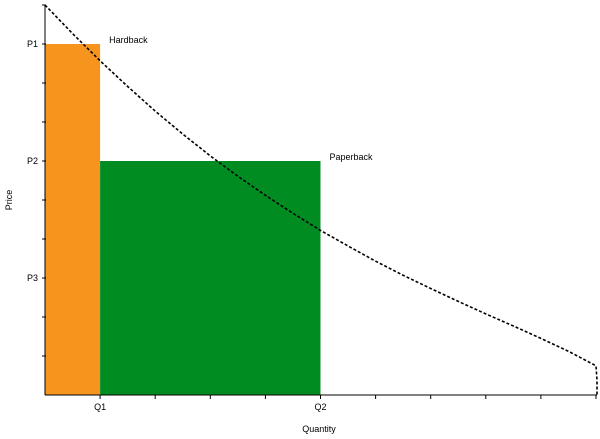 Image resolution: width=600 pixels, height=439 pixels. I want to click on hardback-revenue-rect, so click(73, 219).